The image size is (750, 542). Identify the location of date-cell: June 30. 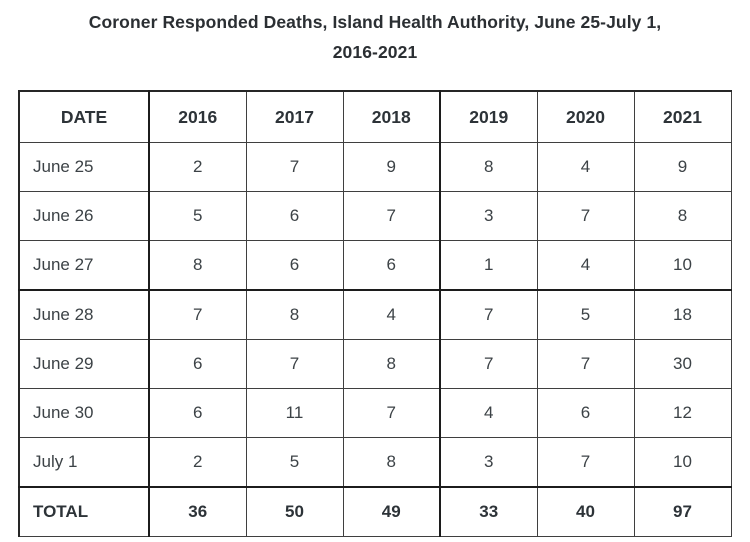
(84, 413).